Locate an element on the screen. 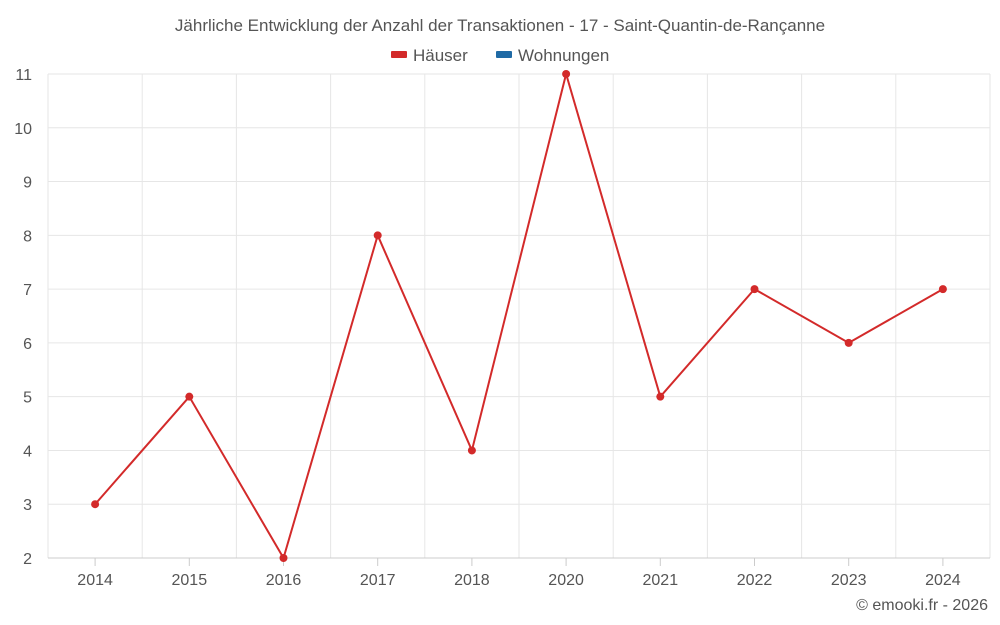 Image resolution: width=1000 pixels, height=625 pixels. legend-item-häuser: Häuser is located at coordinates (429, 55).